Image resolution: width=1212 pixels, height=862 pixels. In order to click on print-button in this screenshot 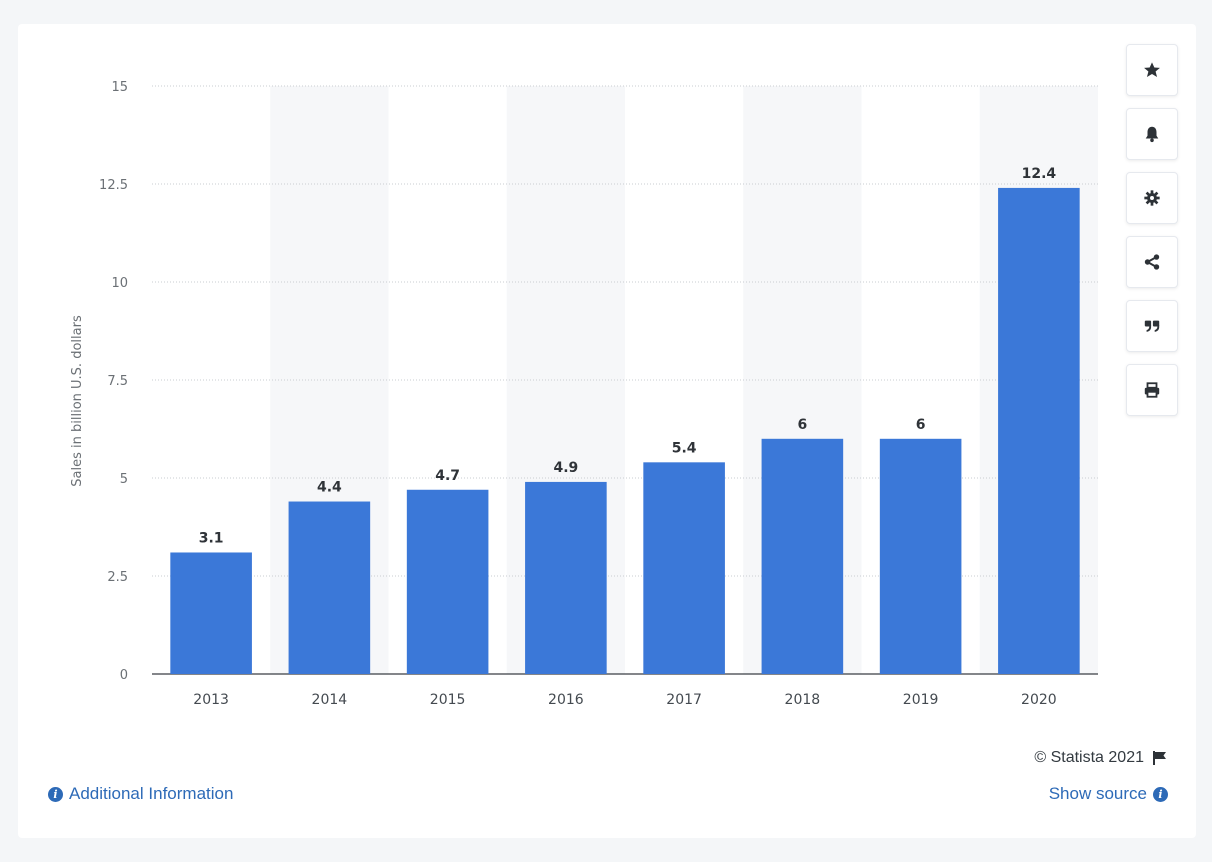, I will do `click(1152, 390)`.